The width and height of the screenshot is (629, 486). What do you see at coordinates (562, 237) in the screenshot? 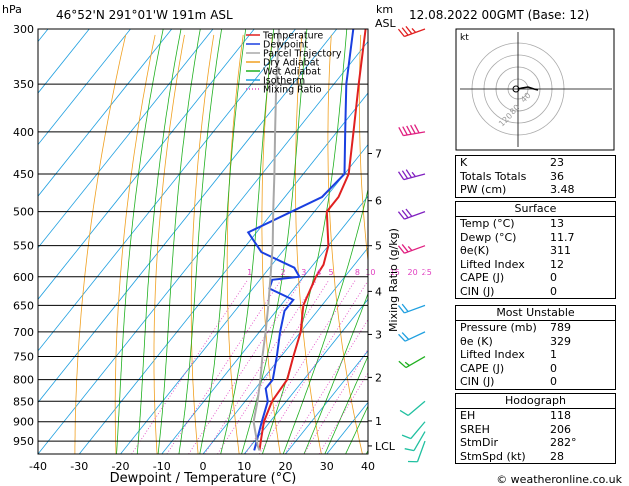
I see `index-value: 11.7` at bounding box center [562, 237].